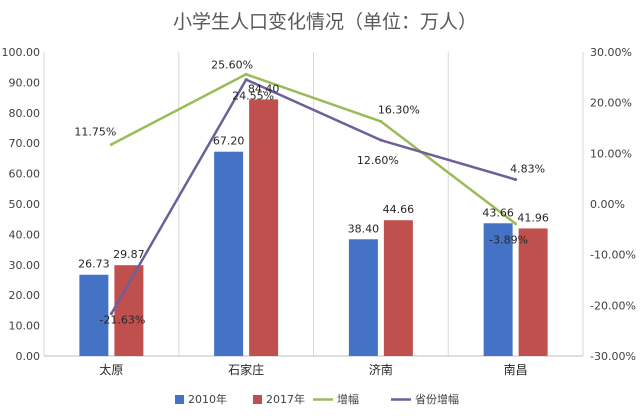  I want to click on legend: 2010年 2017年 增幅 省份增幅, so click(317, 399).